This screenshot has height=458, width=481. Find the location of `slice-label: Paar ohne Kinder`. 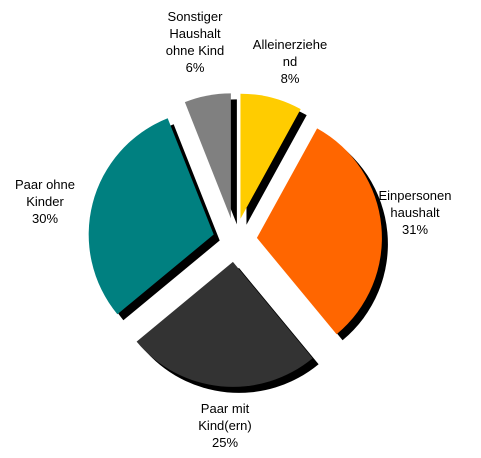

slice-label: Paar ohne Kinder is located at coordinates (45, 193).